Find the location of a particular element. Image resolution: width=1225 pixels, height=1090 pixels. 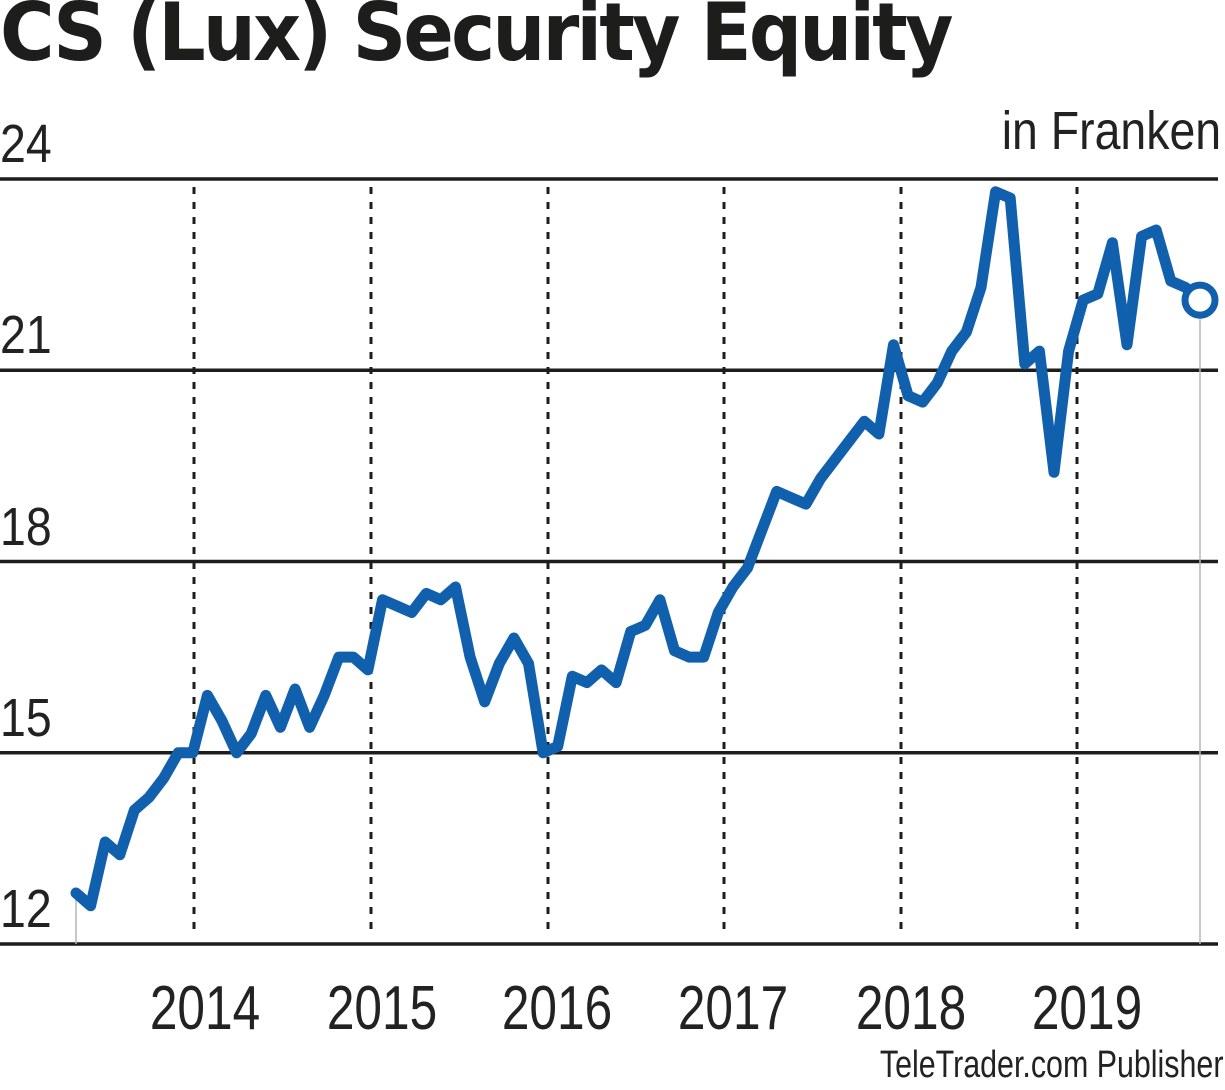

x-tick-label: 2014 is located at coordinates (205, 1008).